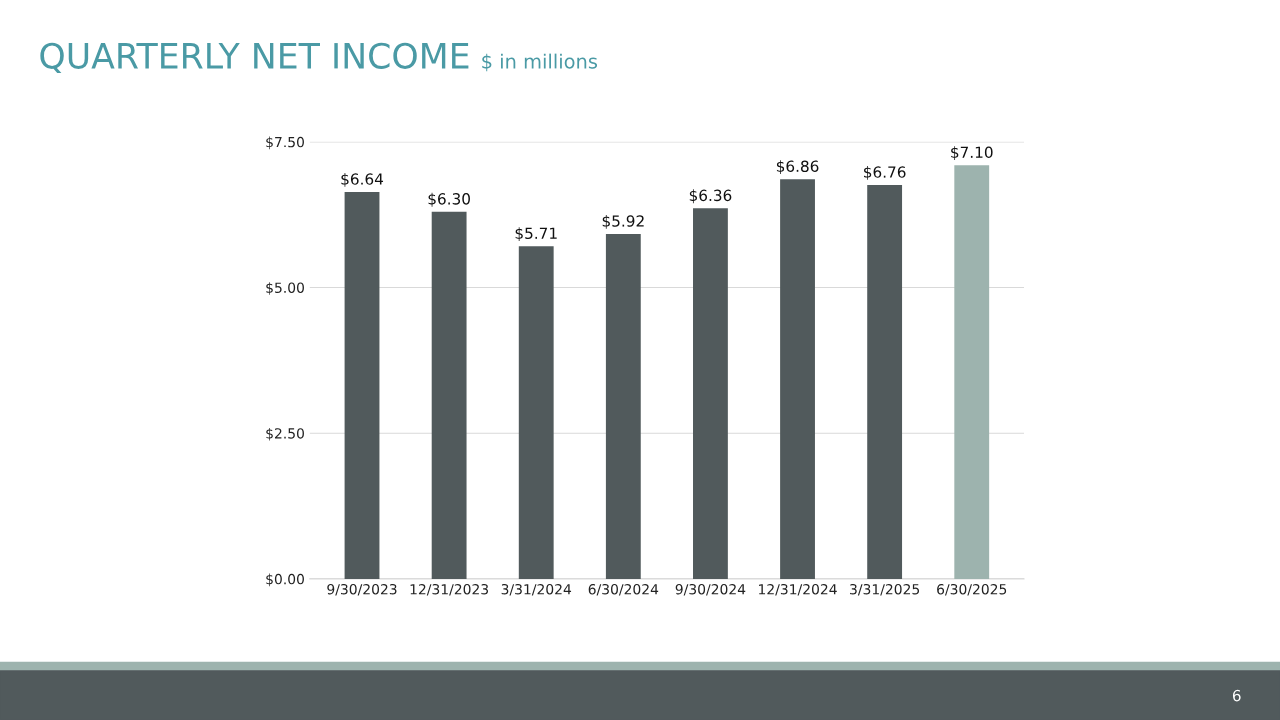 The height and width of the screenshot is (720, 1280). Describe the element at coordinates (285, 288) in the screenshot. I see `y-tick-label: $5.00` at that location.